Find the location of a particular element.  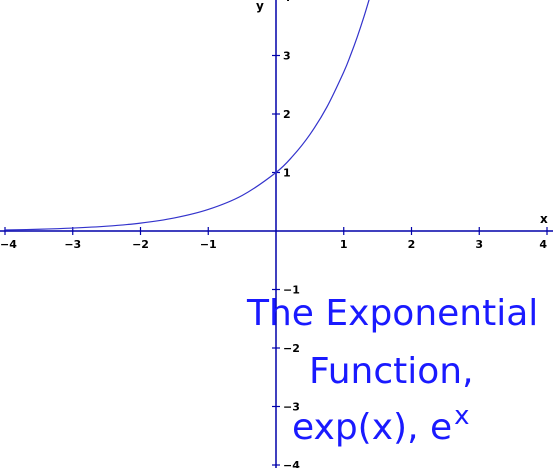

annotation-line-2: Function, is located at coordinates (391, 371).